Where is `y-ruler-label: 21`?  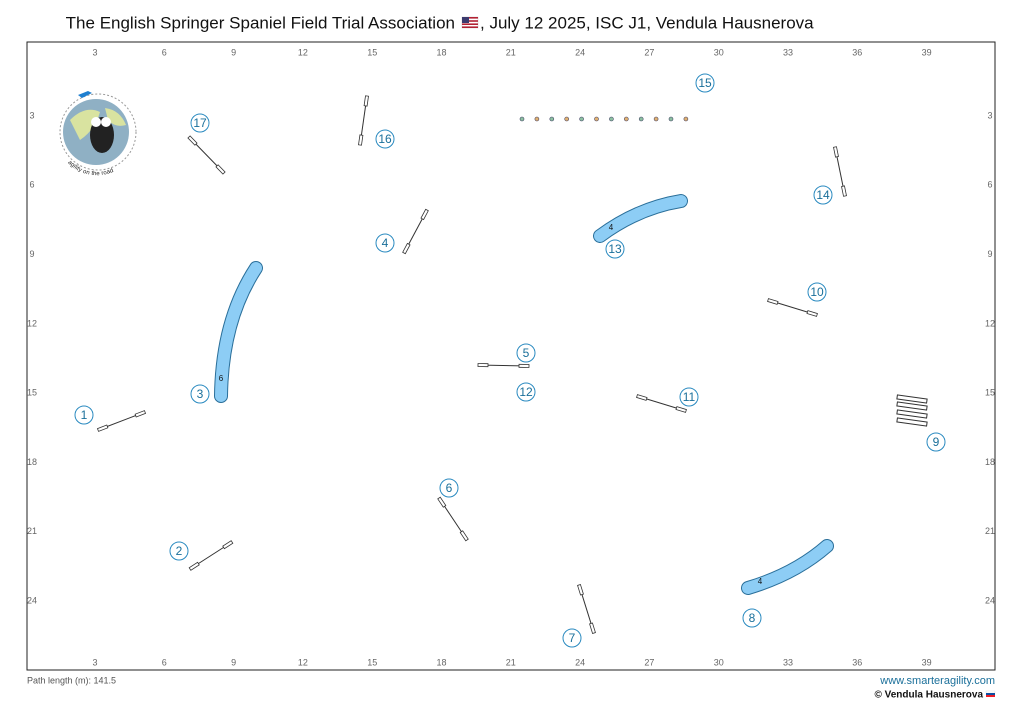
y-ruler-label: 21 is located at coordinates (990, 531).